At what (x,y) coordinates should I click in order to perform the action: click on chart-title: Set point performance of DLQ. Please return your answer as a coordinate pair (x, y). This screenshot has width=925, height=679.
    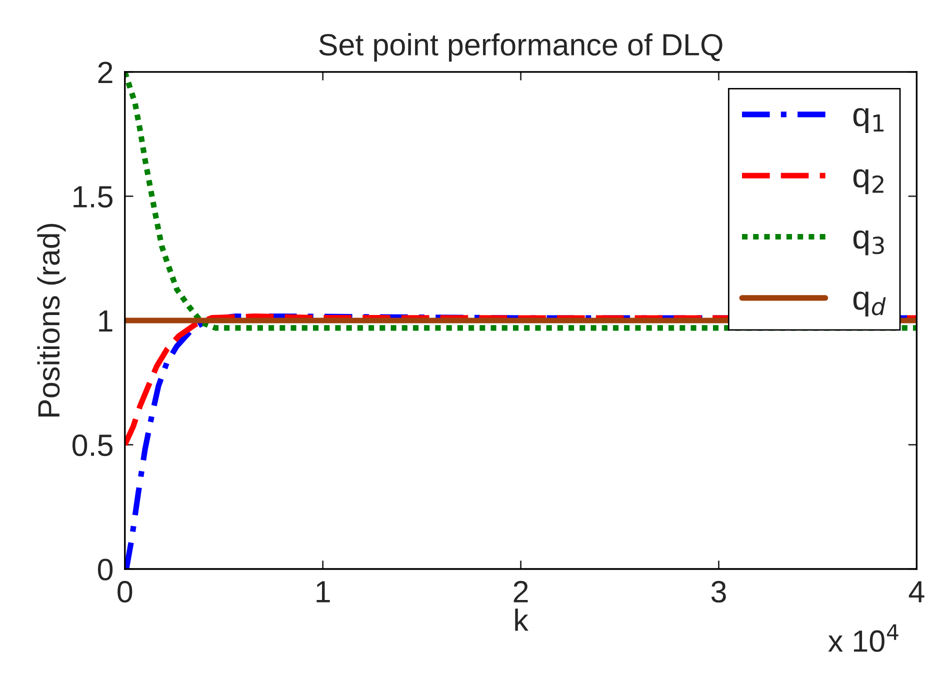
    Looking at the image, I should click on (520, 47).